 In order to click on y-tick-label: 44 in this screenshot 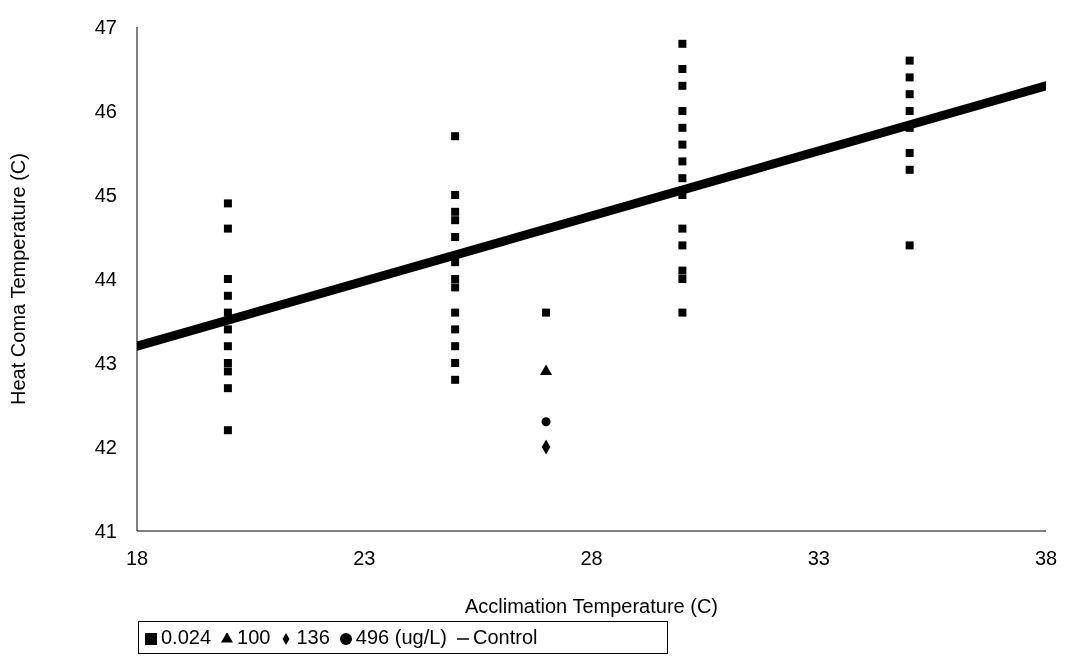, I will do `click(105, 279)`.